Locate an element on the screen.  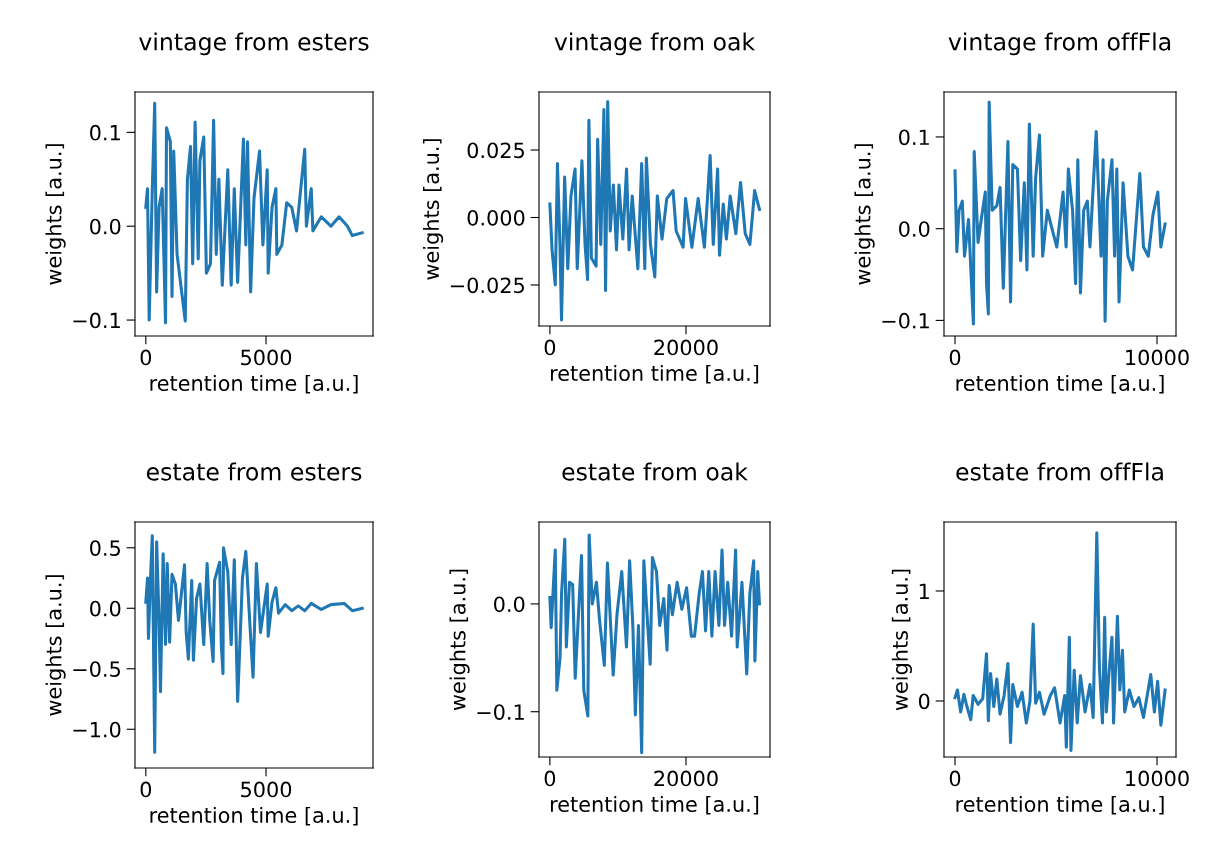
chart-title: estate from offFla is located at coordinates (1059, 471).